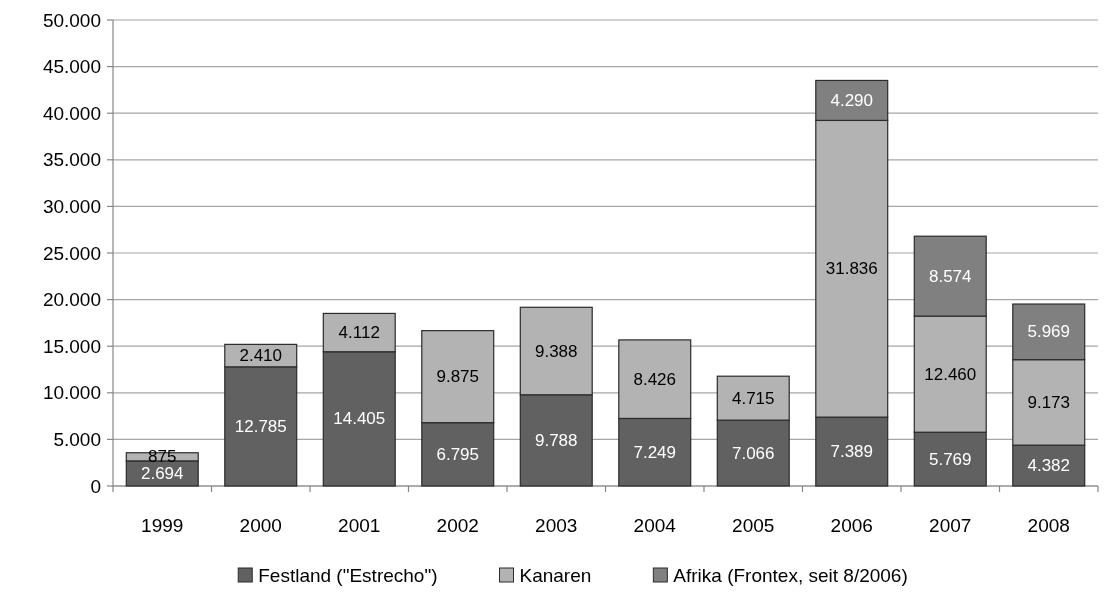  Describe the element at coordinates (1049, 402) in the screenshot. I see `data-label: 9.173` at that location.